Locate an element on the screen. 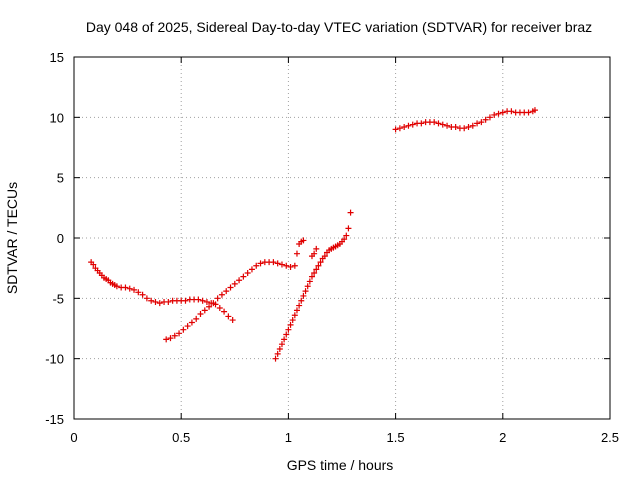 The image size is (640, 480). x-tick-label: 1 is located at coordinates (288, 437).